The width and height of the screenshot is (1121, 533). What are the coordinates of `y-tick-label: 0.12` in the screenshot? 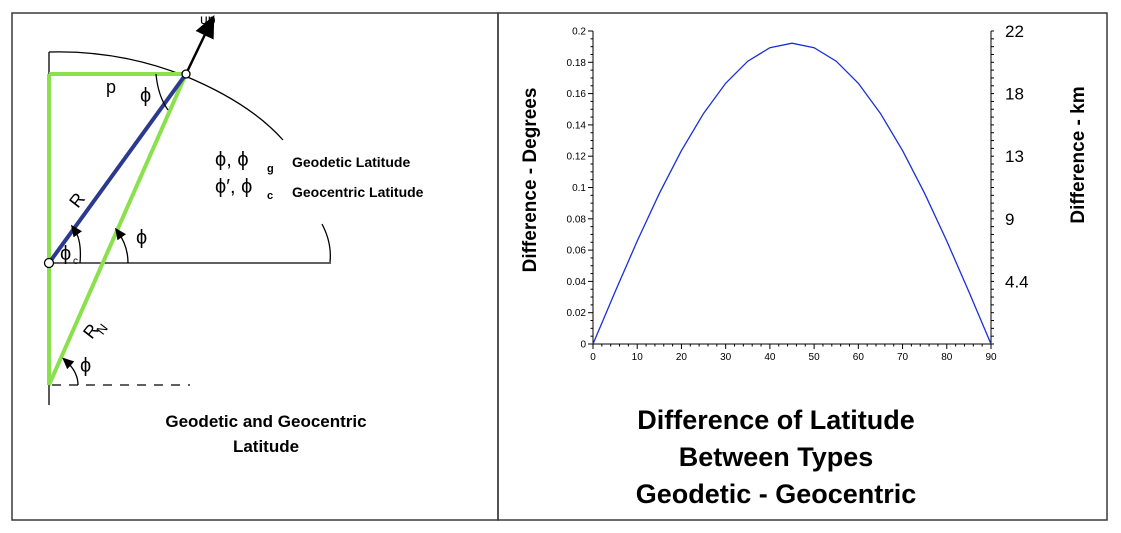 It's located at (577, 157).